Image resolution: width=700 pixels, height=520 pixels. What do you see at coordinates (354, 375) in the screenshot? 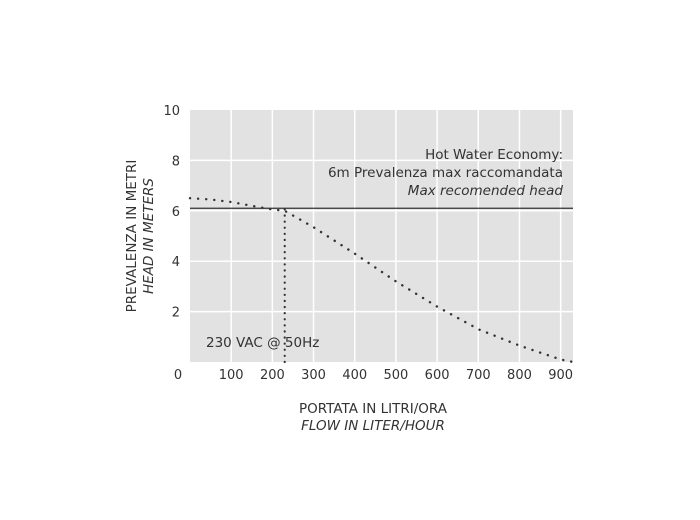
I see `x-tick-400: 400` at bounding box center [354, 375].